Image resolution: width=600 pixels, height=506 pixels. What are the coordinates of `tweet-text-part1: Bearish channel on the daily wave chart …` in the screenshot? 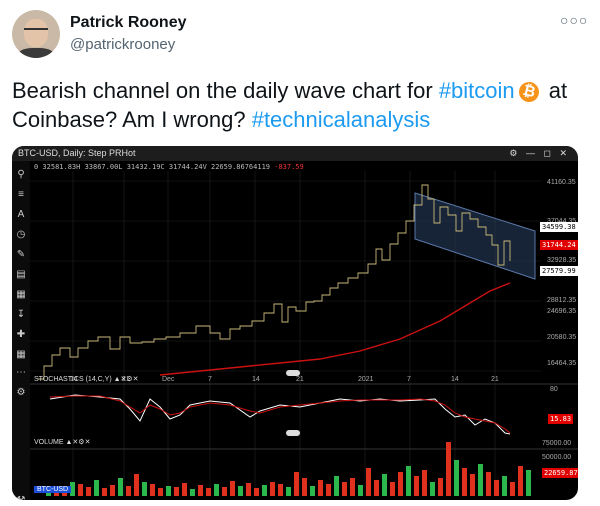 It's located at (225, 90).